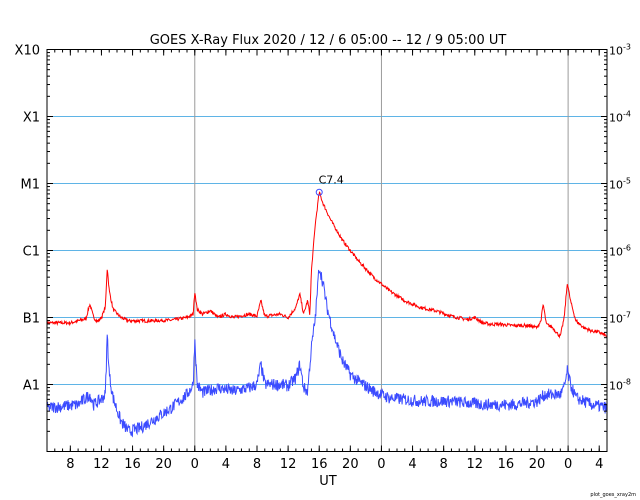 The width and height of the screenshot is (640, 500). I want to click on left-tick-label: X1, so click(31, 118).